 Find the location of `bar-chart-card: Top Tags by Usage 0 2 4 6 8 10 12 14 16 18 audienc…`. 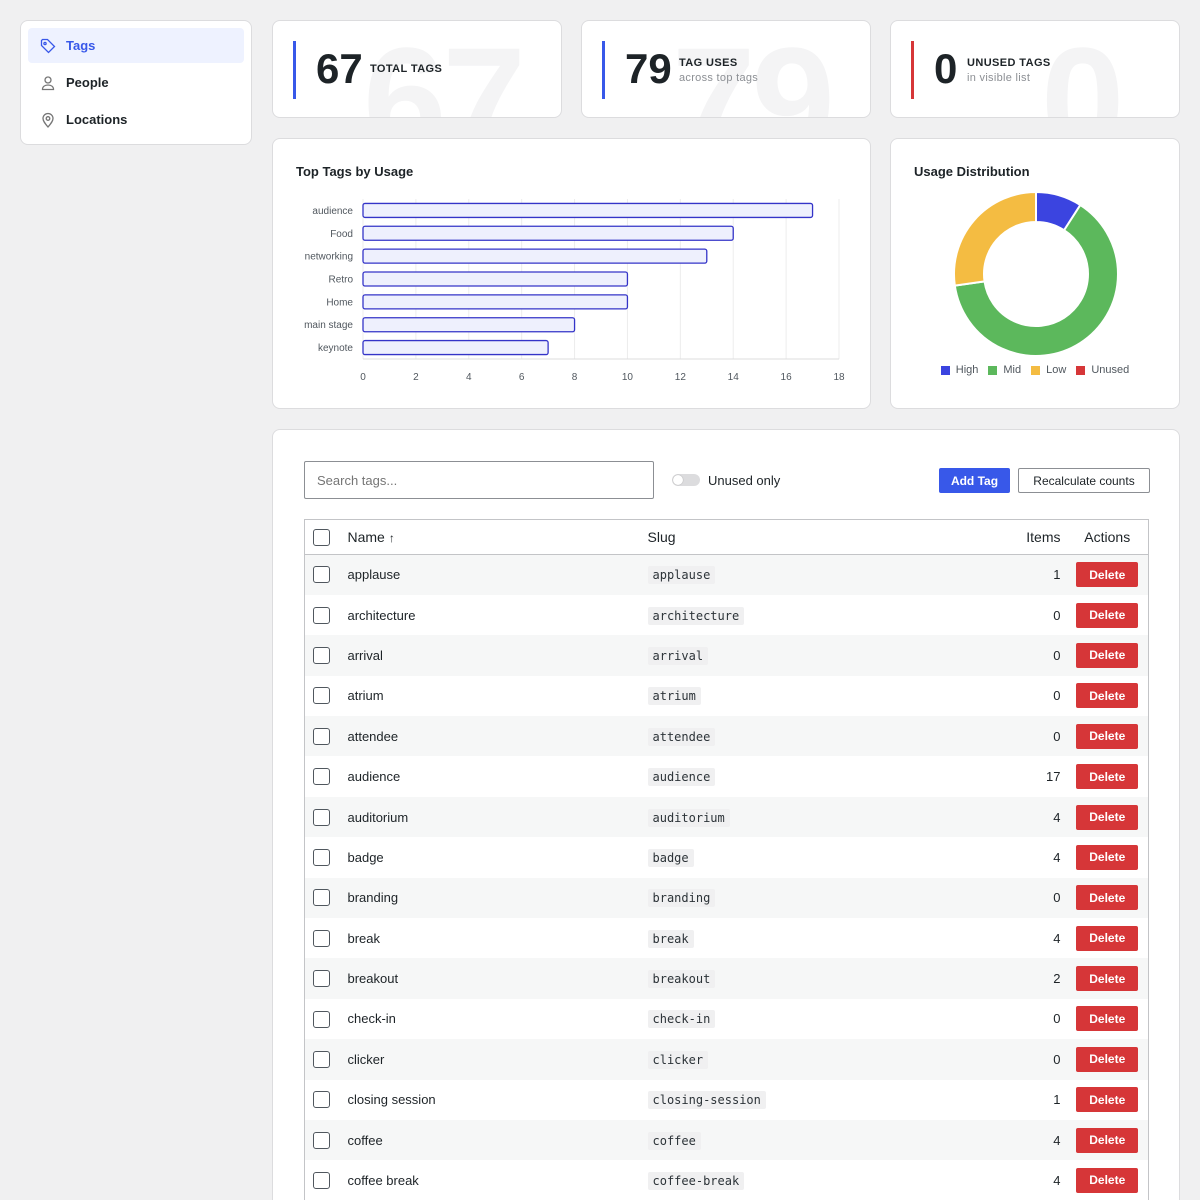

bar-chart-card: Top Tags by Usage 0 2 4 6 8 10 12 14 16 18 audienc… is located at coordinates (571, 273).